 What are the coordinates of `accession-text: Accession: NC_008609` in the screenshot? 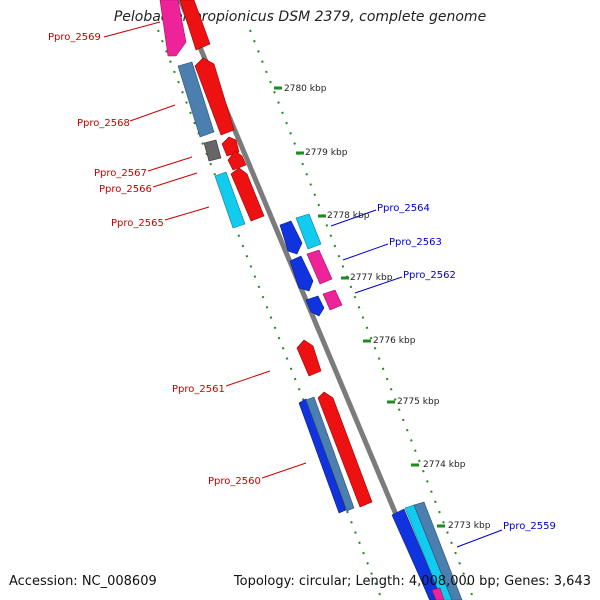 It's located at (83, 581).